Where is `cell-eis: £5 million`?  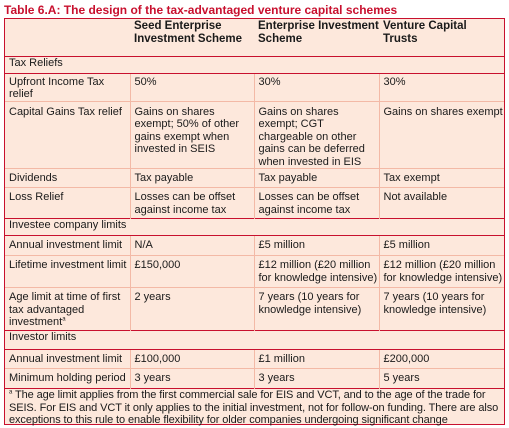
cell-eis: £5 million is located at coordinates (317, 245).